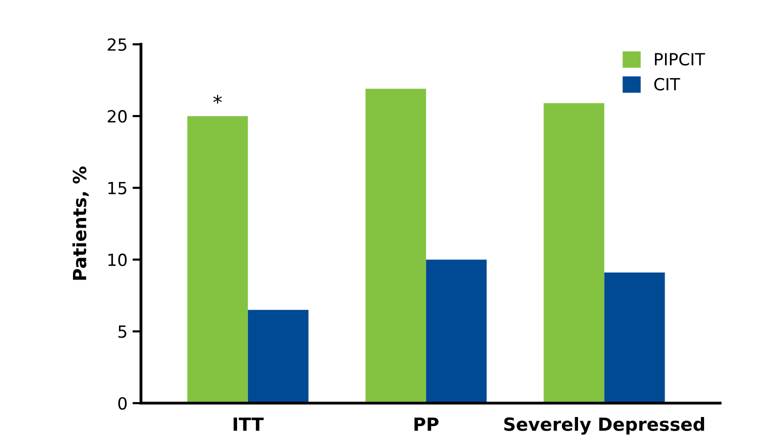 This screenshot has width=762, height=443. Describe the element at coordinates (122, 403) in the screenshot. I see `y-tick-label: 0` at that location.